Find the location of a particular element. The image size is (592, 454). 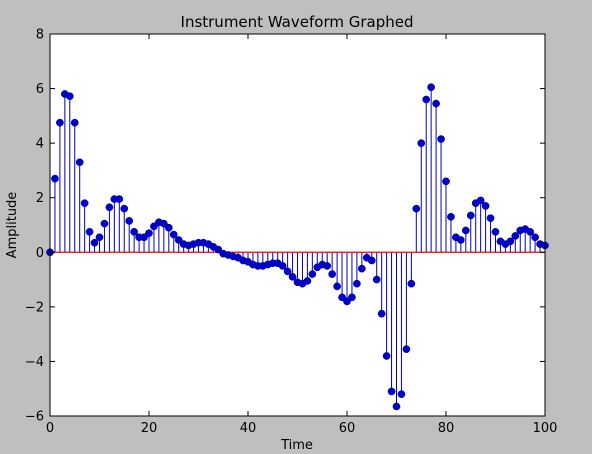

y-tick-label: 8 is located at coordinates (40, 35).